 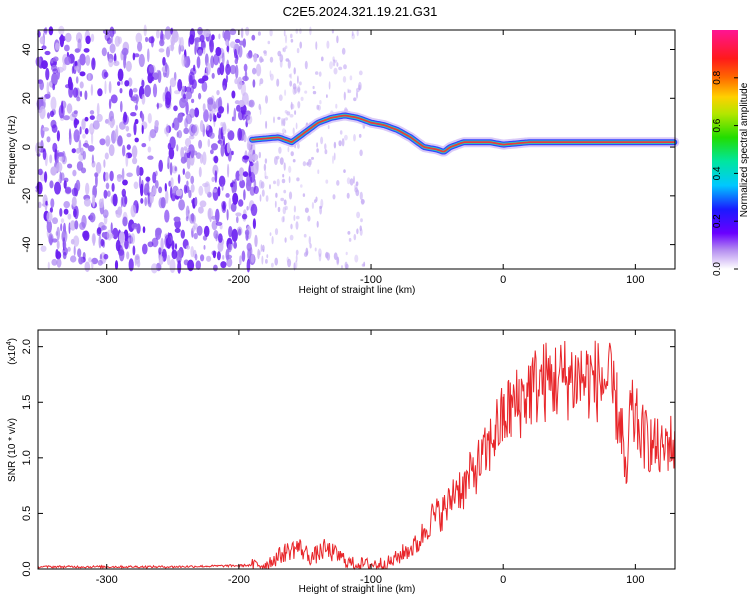 I want to click on x-tick-label: -200, so click(x=239, y=580).